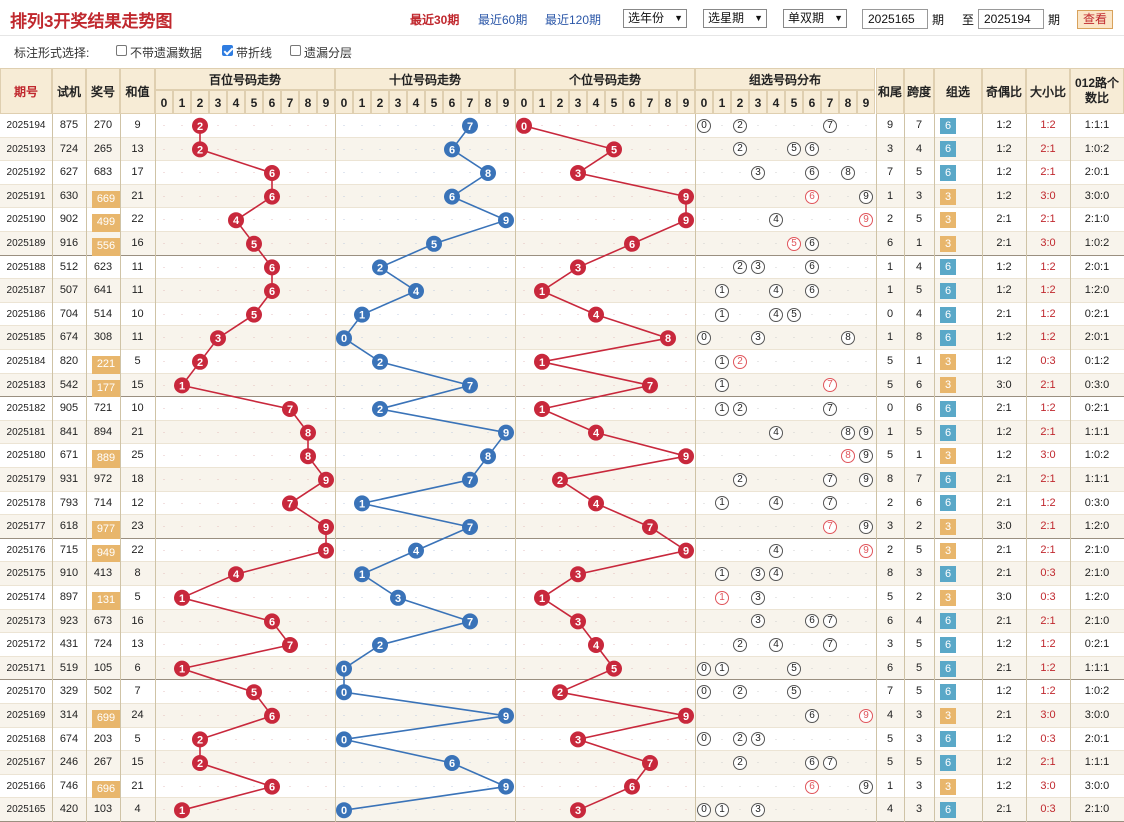  Describe the element at coordinates (890, 91) in the screenshot. I see `tail-header: 和尾` at that location.